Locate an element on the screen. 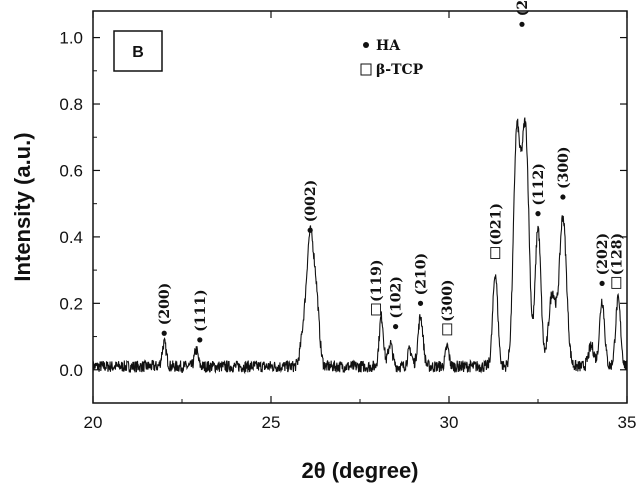  legend-label-ha: HA is located at coordinates (388, 46).